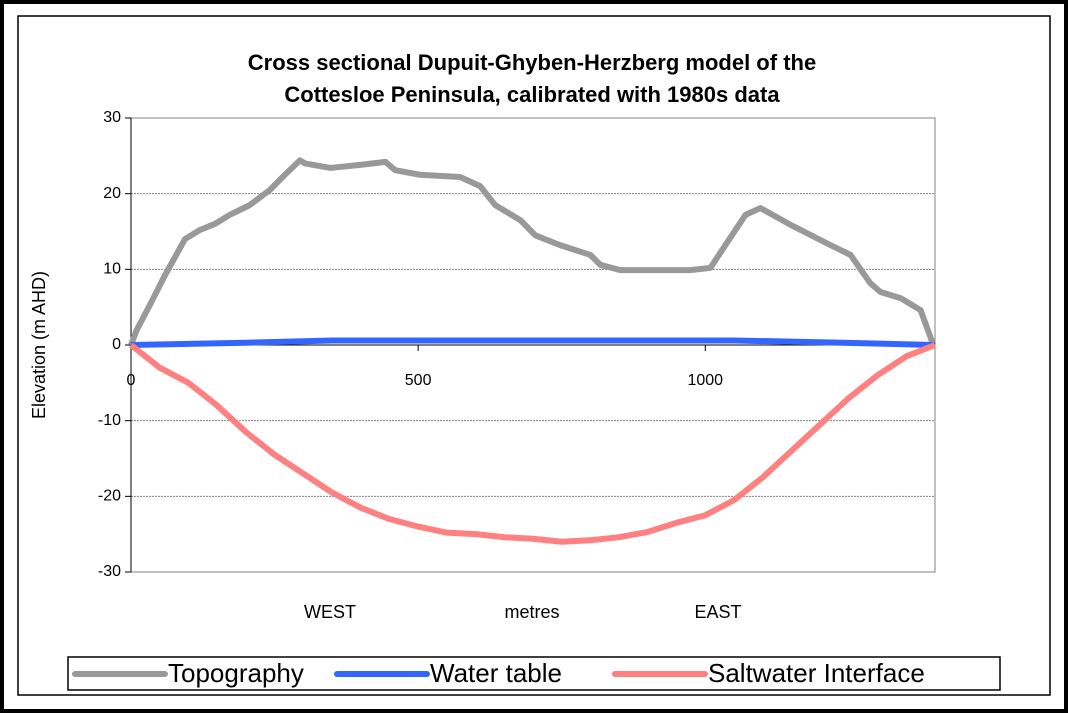 This screenshot has height=713, width=1068. What do you see at coordinates (531, 612) in the screenshot?
I see `x-axis-label: metres` at bounding box center [531, 612].